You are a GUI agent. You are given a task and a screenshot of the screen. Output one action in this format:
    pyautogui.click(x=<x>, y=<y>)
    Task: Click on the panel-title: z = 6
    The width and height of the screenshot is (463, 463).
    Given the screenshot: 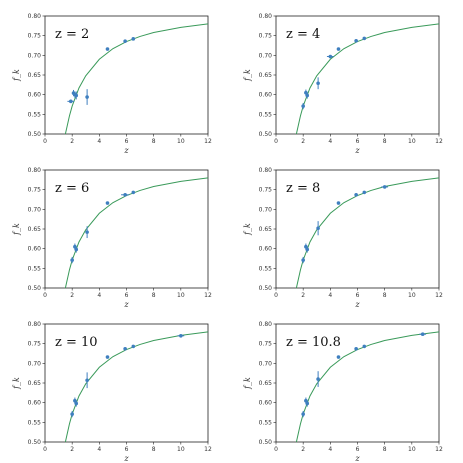 What is the action you would take?
    pyautogui.click(x=72, y=188)
    